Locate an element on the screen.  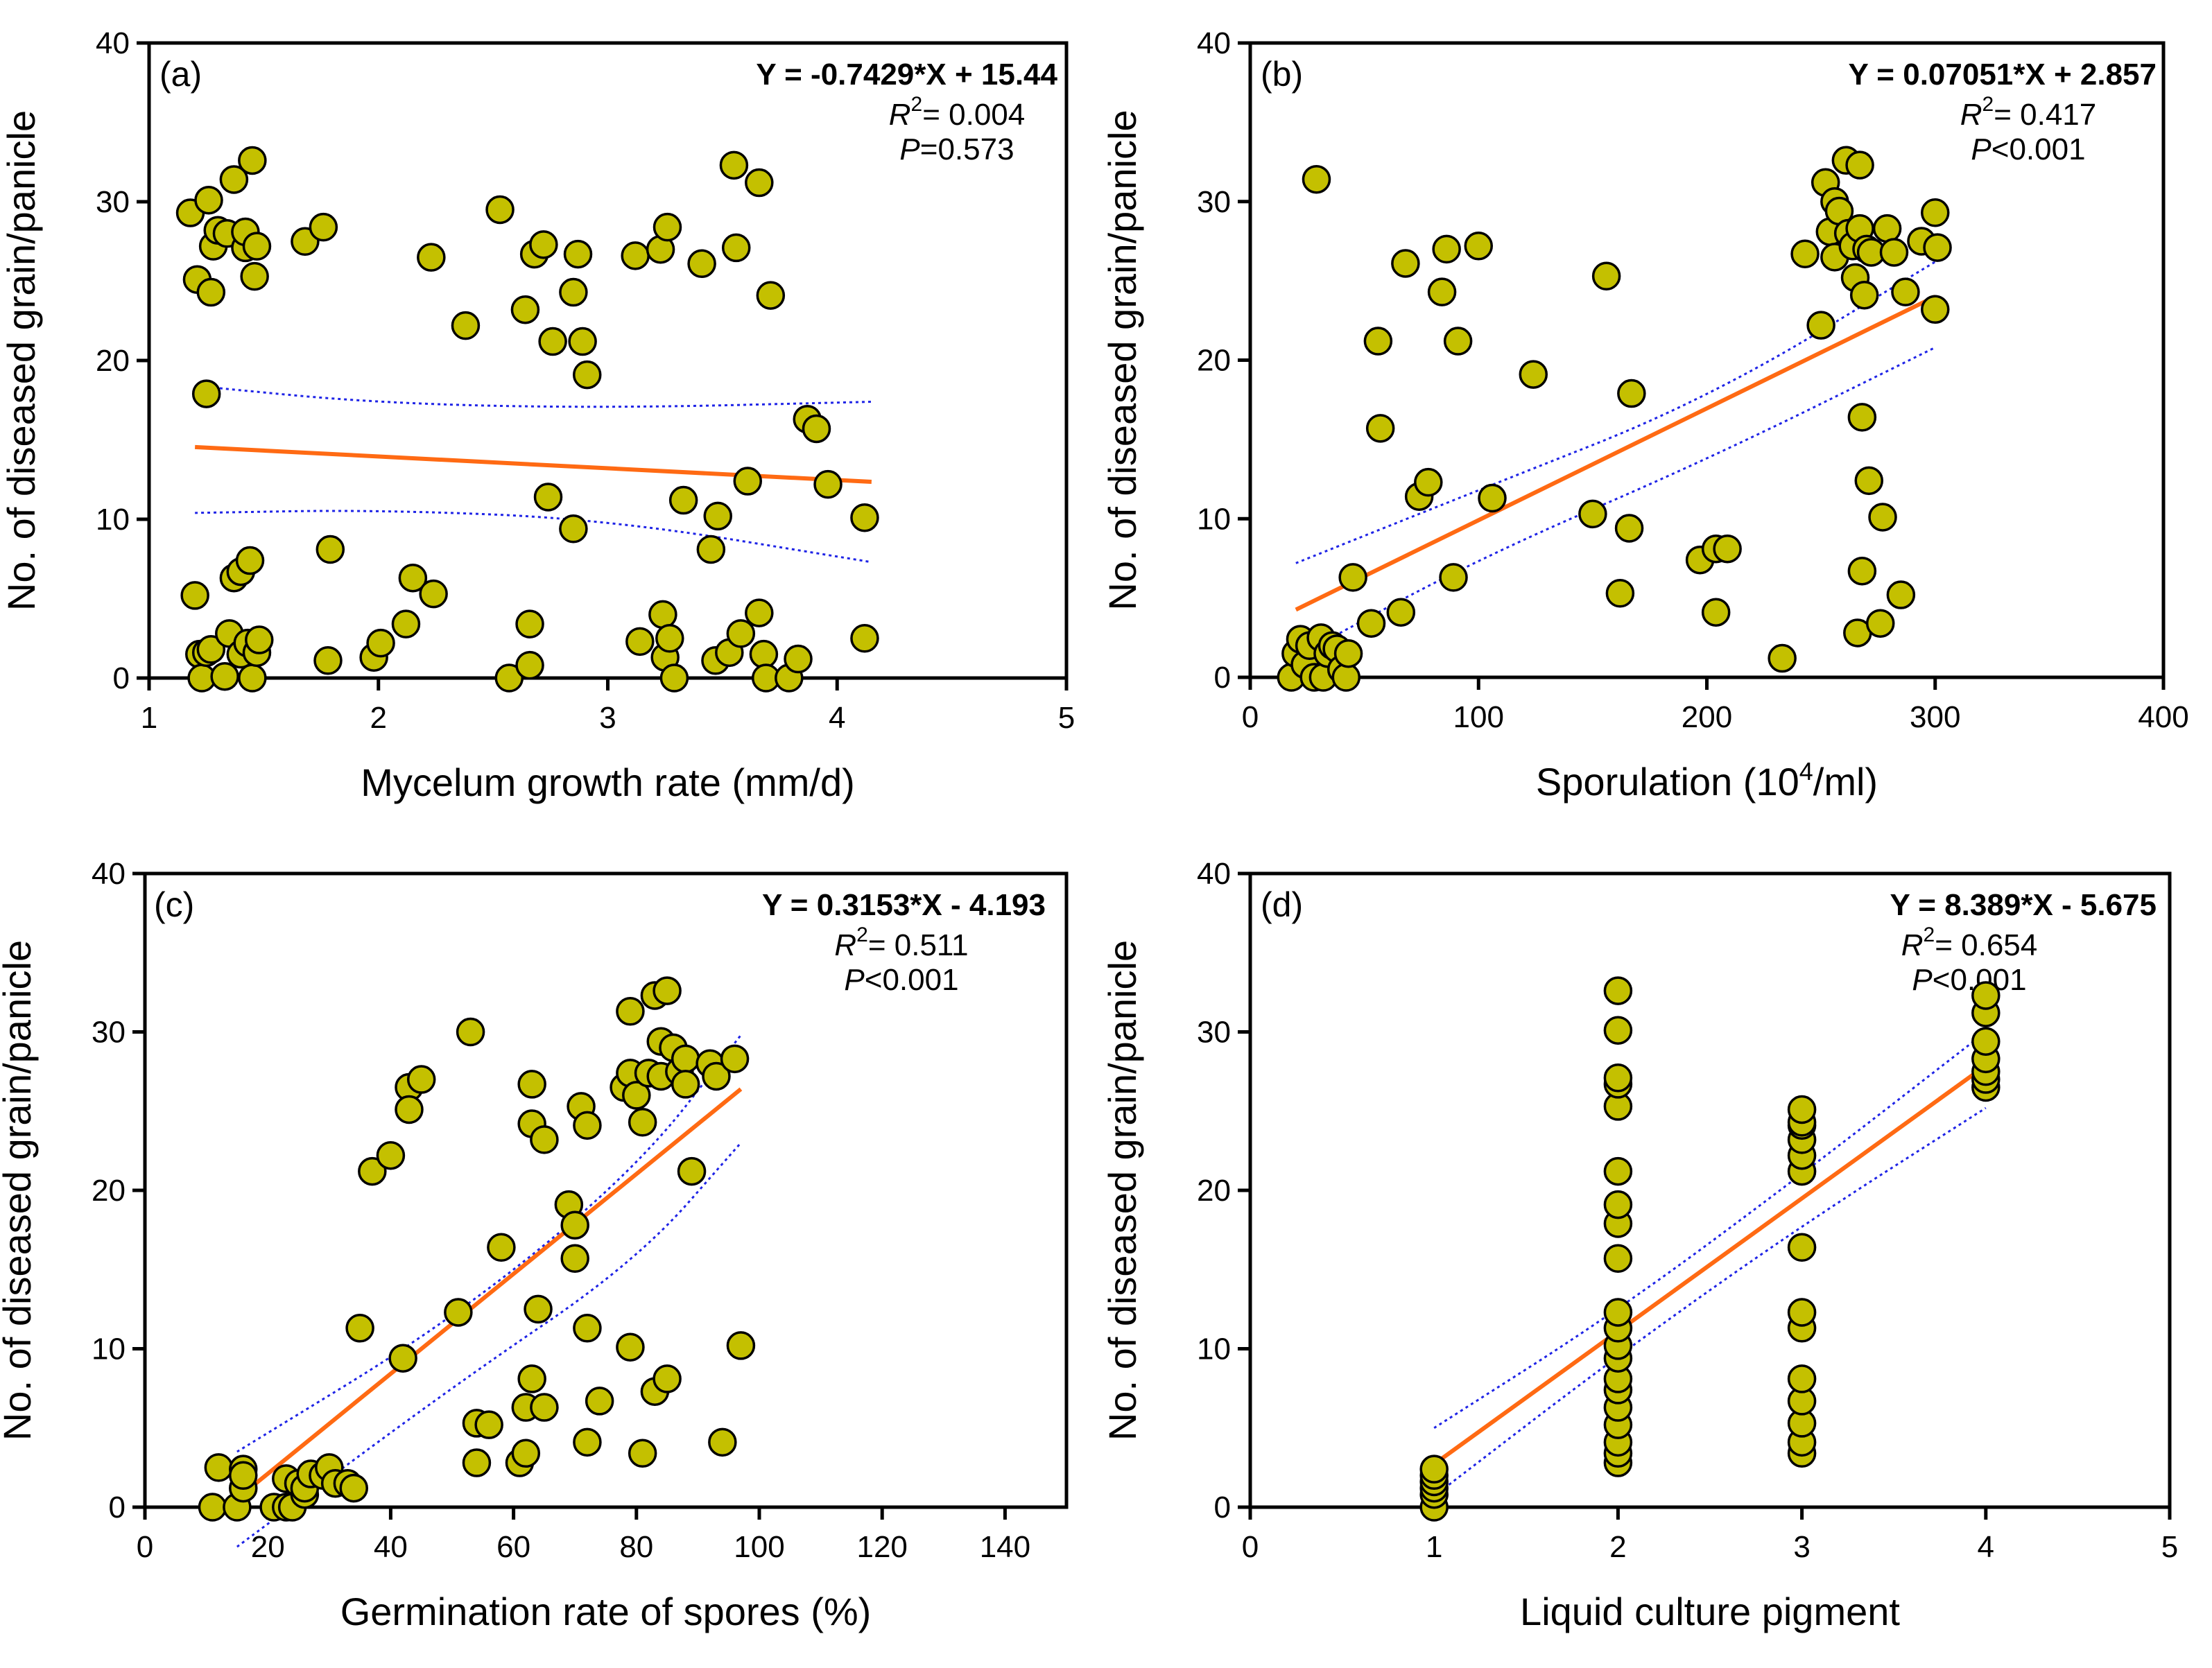
x-axis-title-main: Sporulation (10 is located at coordinates (1667, 781).